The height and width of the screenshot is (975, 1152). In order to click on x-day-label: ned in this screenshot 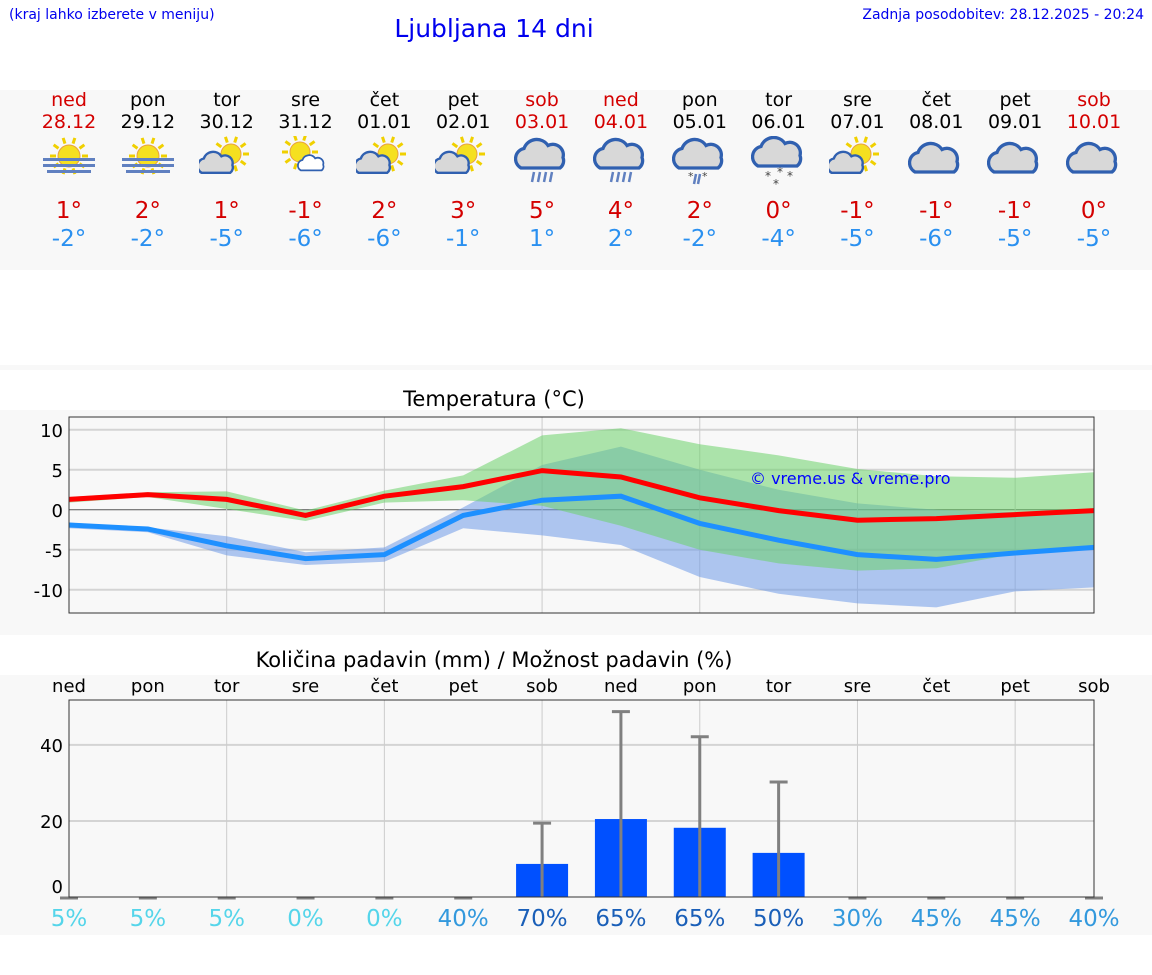, I will do `click(69, 686)`.